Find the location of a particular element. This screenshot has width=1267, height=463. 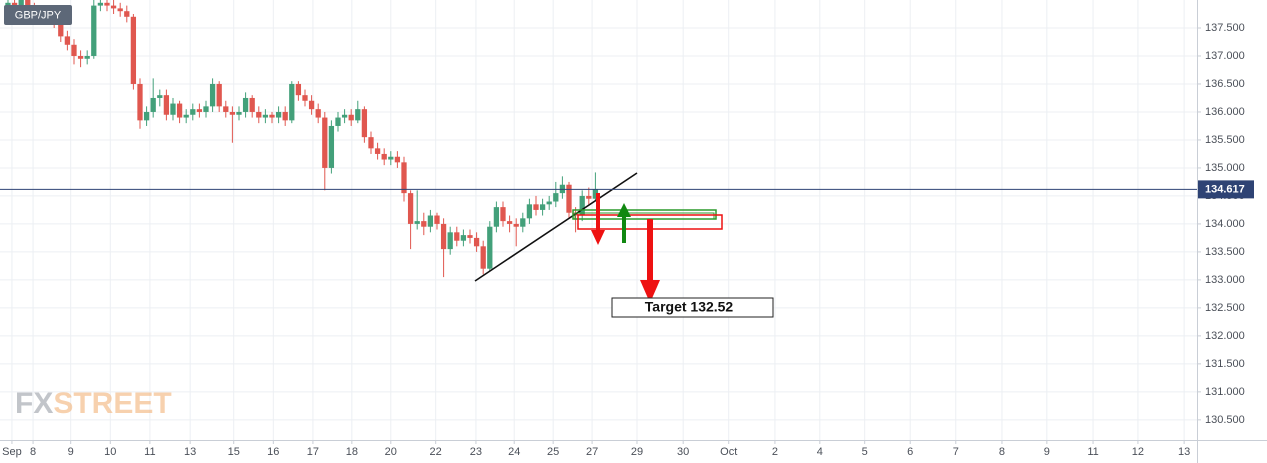

y-tick-label: 137.500 is located at coordinates (1225, 28).